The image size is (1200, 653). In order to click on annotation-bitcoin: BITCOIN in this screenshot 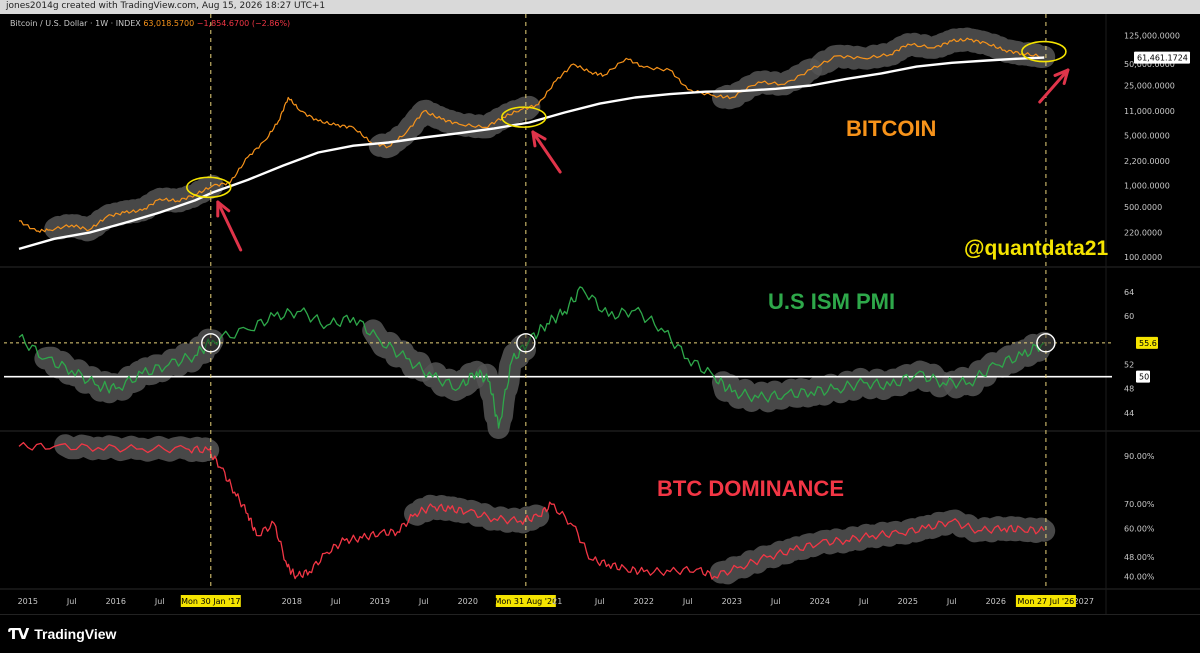, I will do `click(891, 128)`.